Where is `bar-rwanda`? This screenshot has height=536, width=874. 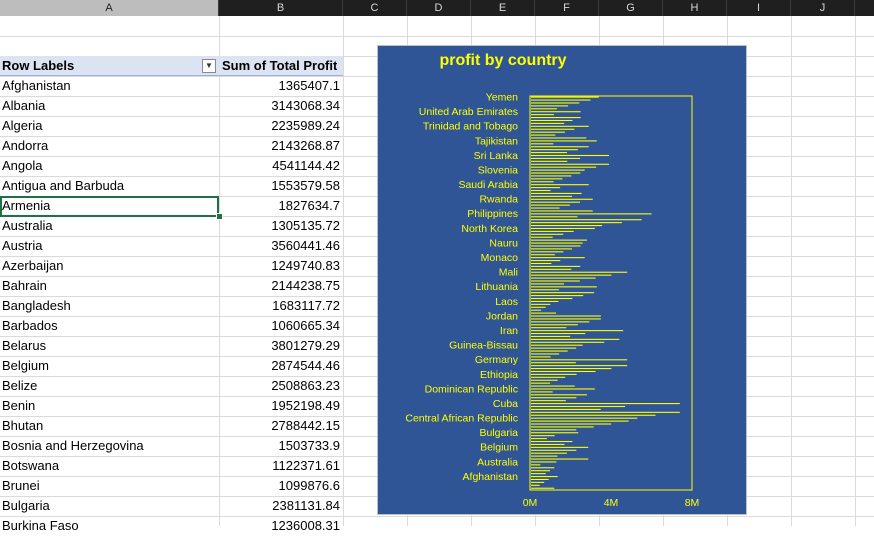
bar-rwanda is located at coordinates (562, 199).